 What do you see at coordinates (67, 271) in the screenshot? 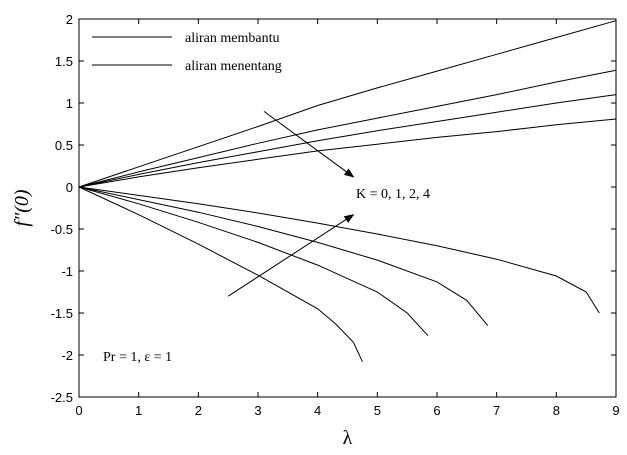
I see `y-tick-label: -1` at bounding box center [67, 271].